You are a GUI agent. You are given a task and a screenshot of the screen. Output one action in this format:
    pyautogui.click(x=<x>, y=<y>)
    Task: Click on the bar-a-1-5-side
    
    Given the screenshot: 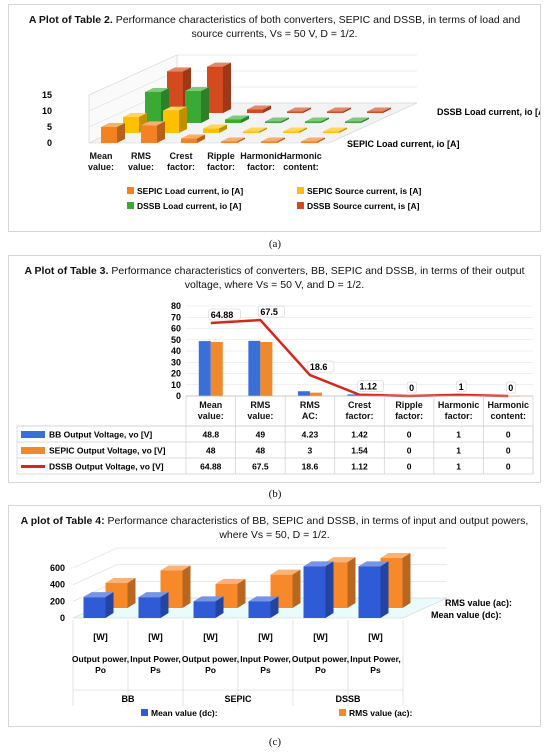 What is the action you would take?
    pyautogui.click(x=343, y=130)
    